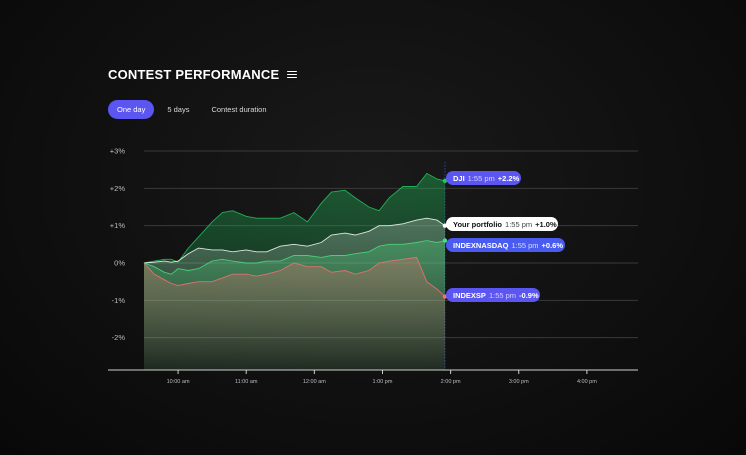  I want to click on series-change: +2.2%, so click(509, 178).